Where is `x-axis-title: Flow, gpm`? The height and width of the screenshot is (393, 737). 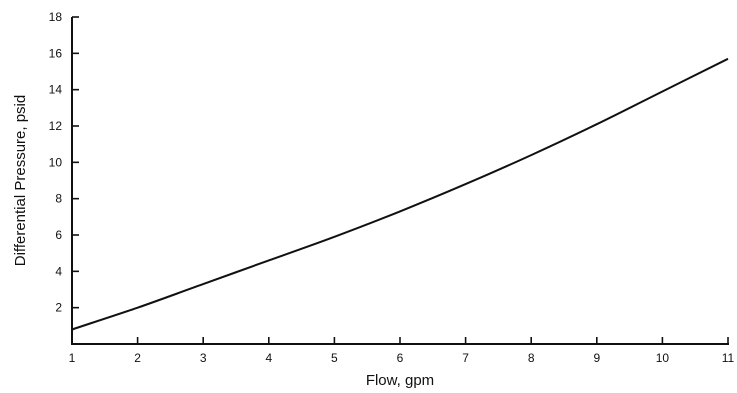 x-axis-title: Flow, gpm is located at coordinates (400, 380).